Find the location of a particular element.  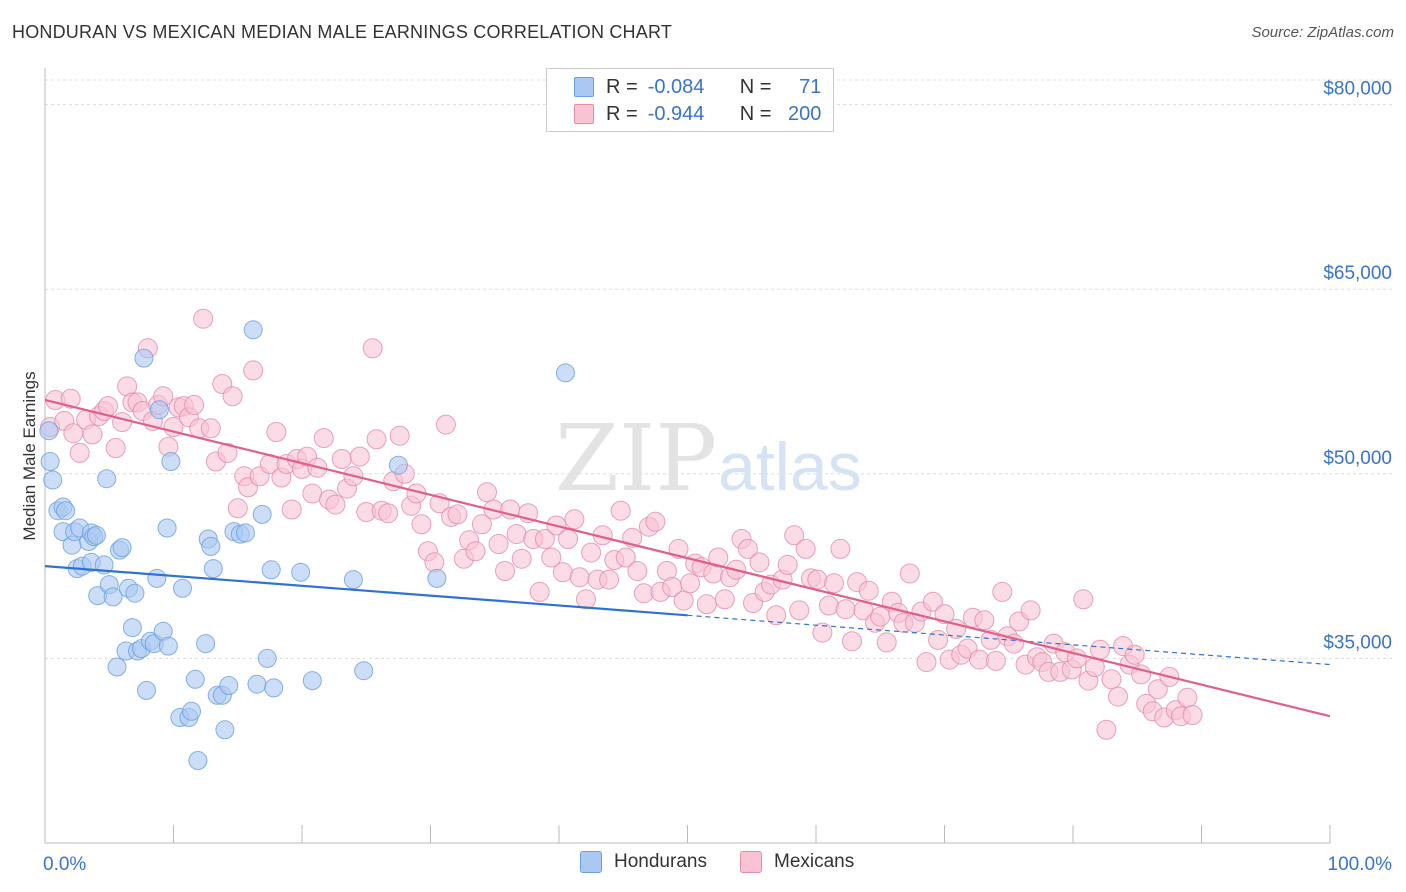

legend-n-value-hondurans: 71 is located at coordinates (810, 86).